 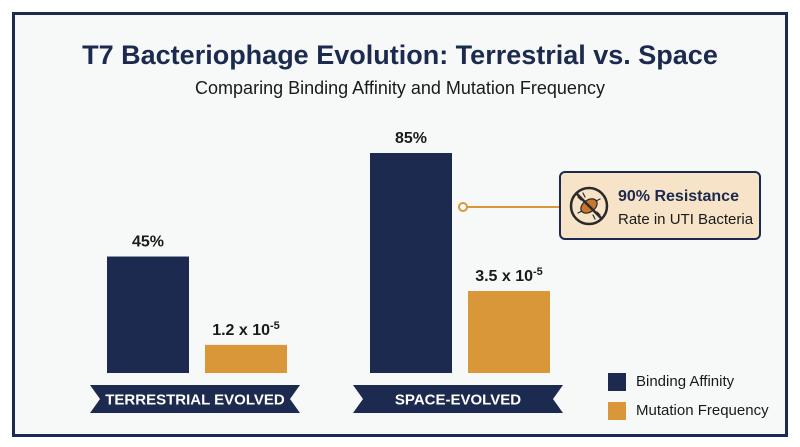 What do you see at coordinates (702, 410) in the screenshot?
I see `legend-label: Mutation Frequency` at bounding box center [702, 410].